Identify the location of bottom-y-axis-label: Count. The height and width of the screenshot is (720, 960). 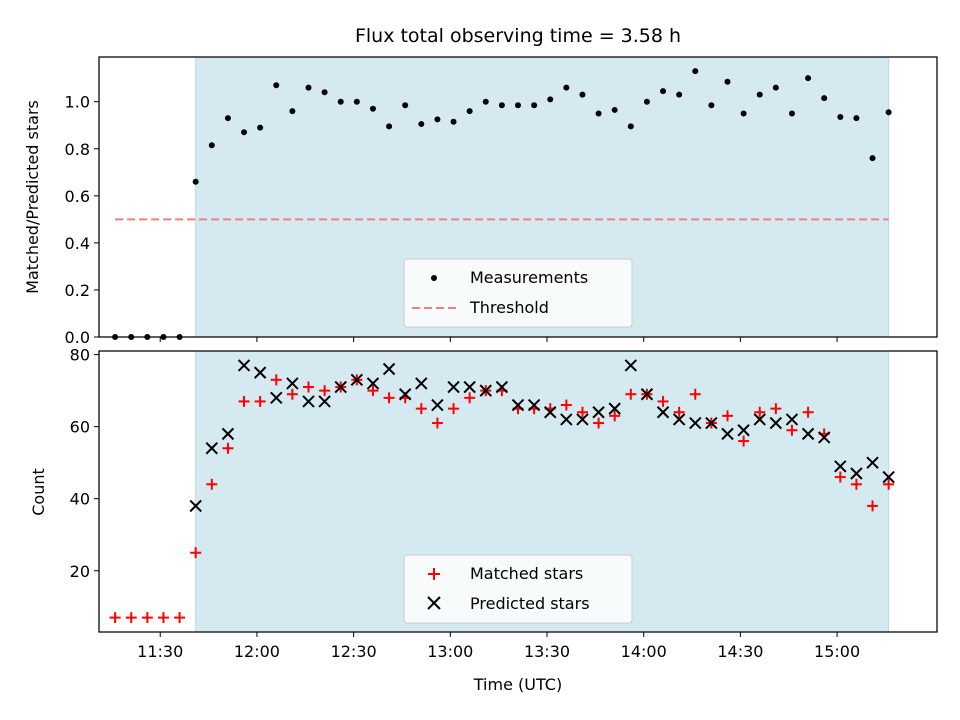
(38, 492).